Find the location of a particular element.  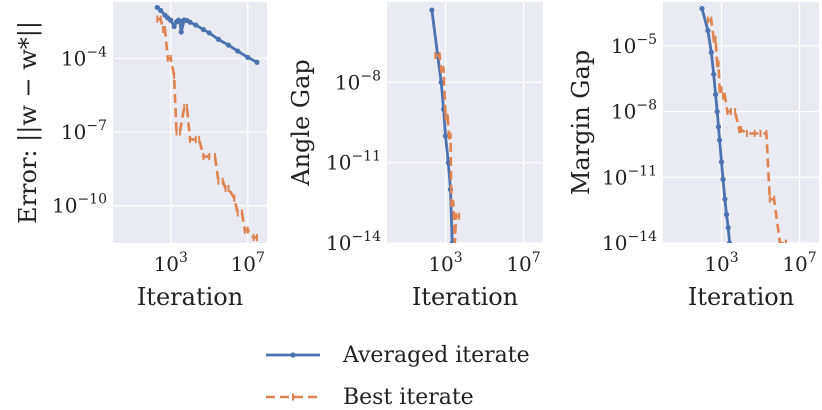

y-axis-label: Margin Gap is located at coordinates (581, 122).